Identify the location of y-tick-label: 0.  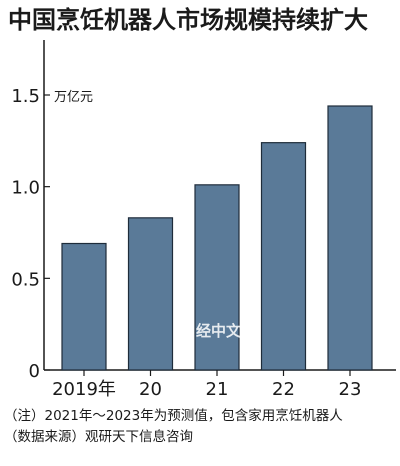
(34, 371).